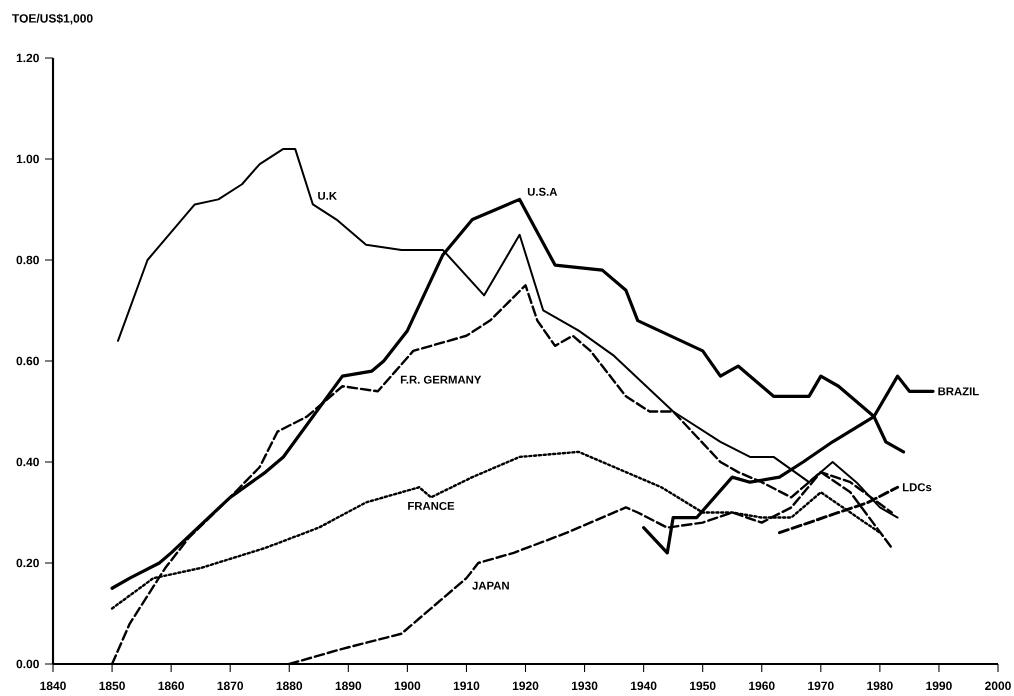 Image resolution: width=1014 pixels, height=696 pixels. Describe the element at coordinates (821, 686) in the screenshot. I see `x-tick-label: 1970` at that location.